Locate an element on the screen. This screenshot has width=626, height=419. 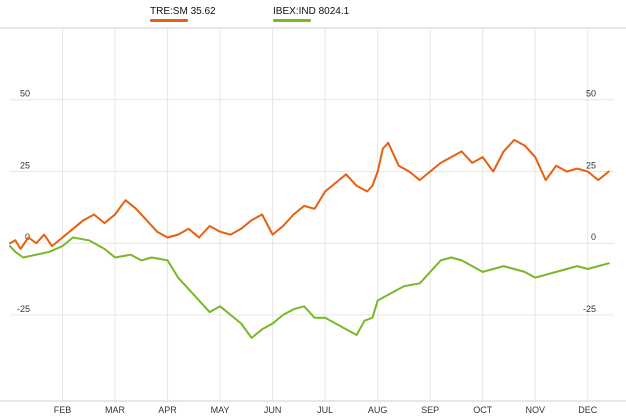
x-tick-label: SEP is located at coordinates (430, 410).